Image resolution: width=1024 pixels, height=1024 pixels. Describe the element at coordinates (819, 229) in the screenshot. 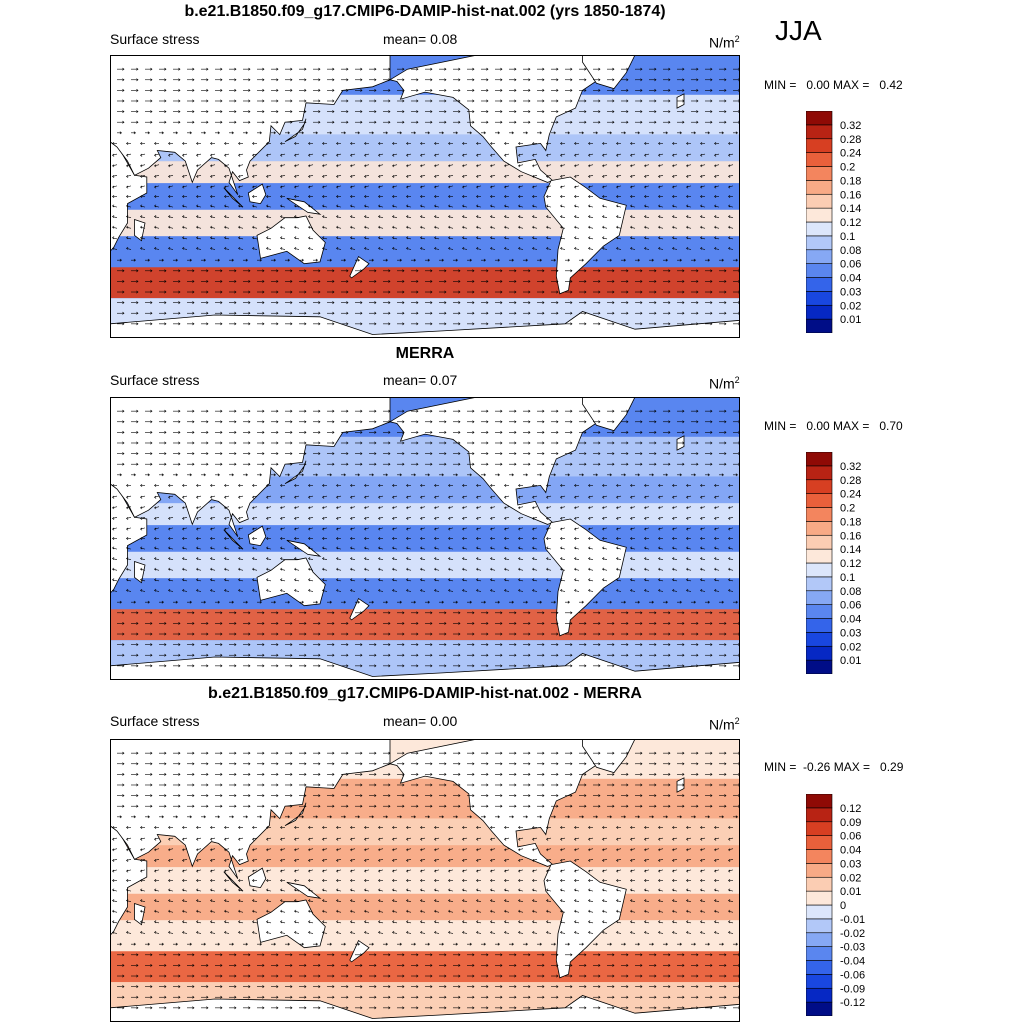

I see `colorbar-swatch` at that location.